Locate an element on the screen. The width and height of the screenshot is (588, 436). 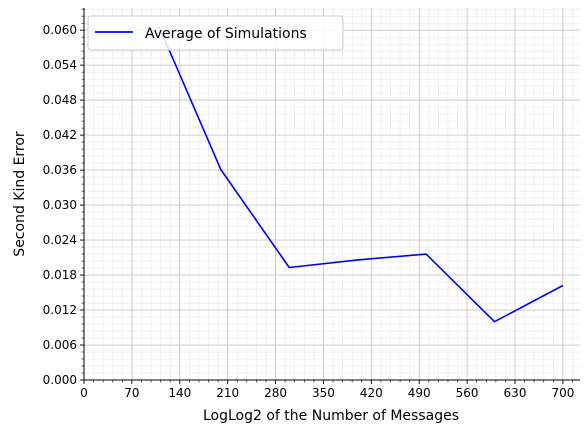
y-tick-label: 0.024 is located at coordinates (60, 240).